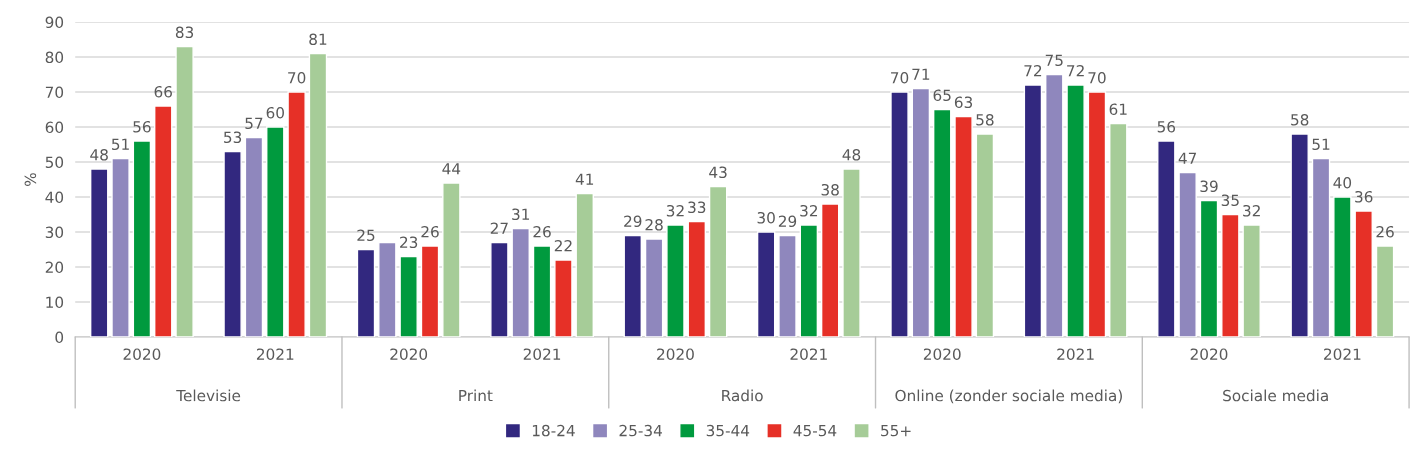 The image size is (1419, 450). I want to click on legend-label: 25-34, so click(640, 430).